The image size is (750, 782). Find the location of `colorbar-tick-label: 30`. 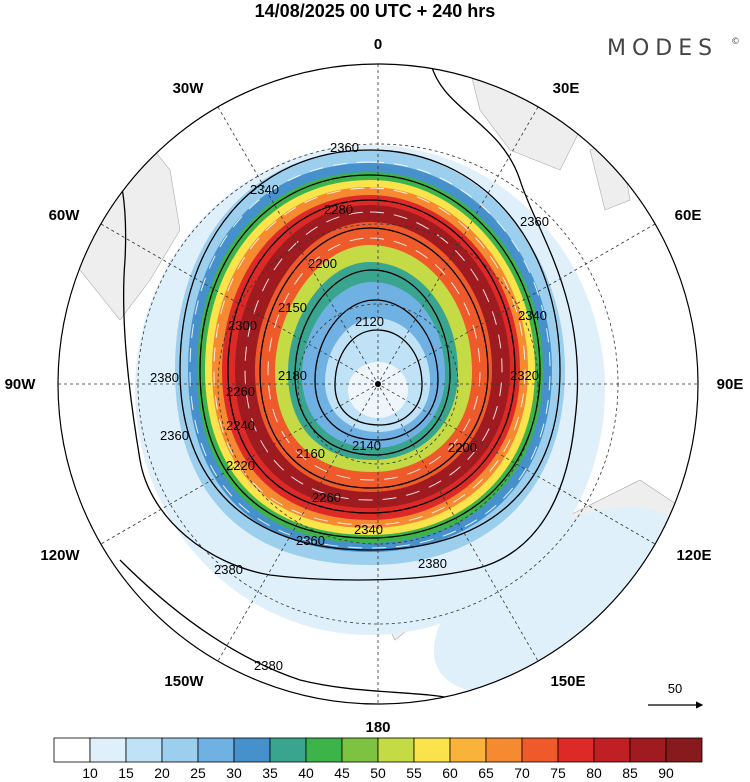

colorbar-tick-label: 30 is located at coordinates (234, 773).